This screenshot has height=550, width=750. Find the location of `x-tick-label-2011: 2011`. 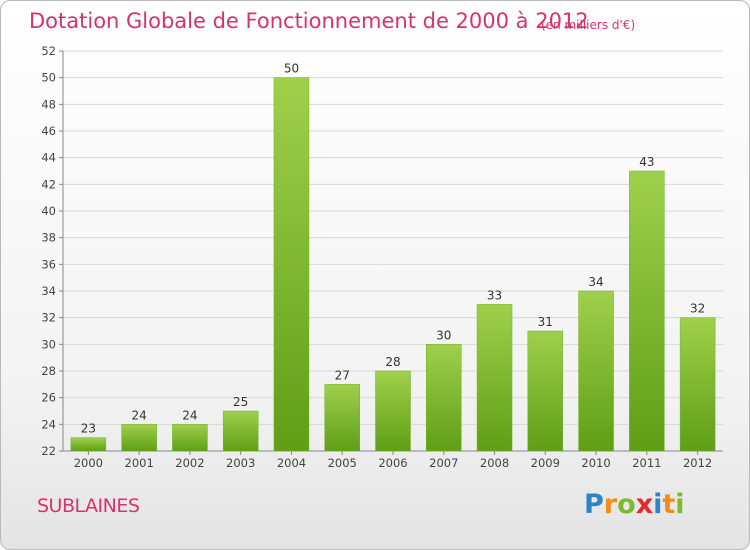

x-tick-label-2011: 2011 is located at coordinates (646, 463).